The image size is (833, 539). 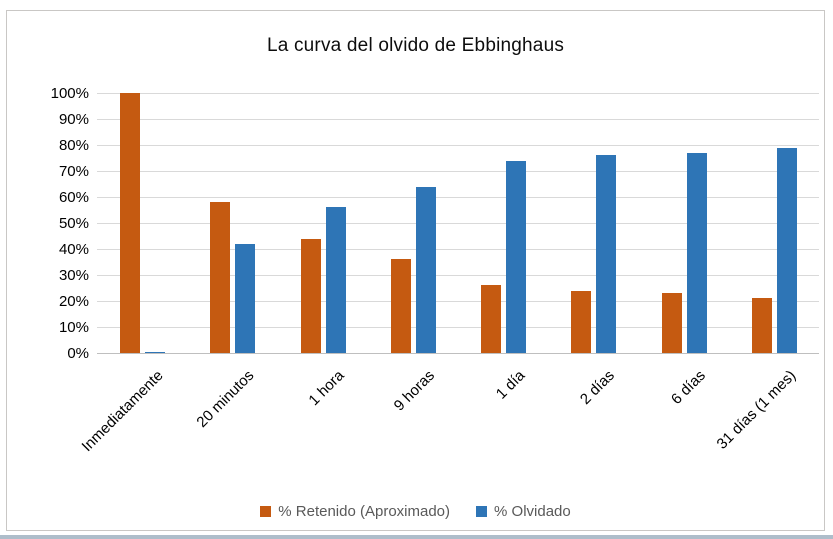 I want to click on y-tick-label: 40%, so click(x=73, y=249).